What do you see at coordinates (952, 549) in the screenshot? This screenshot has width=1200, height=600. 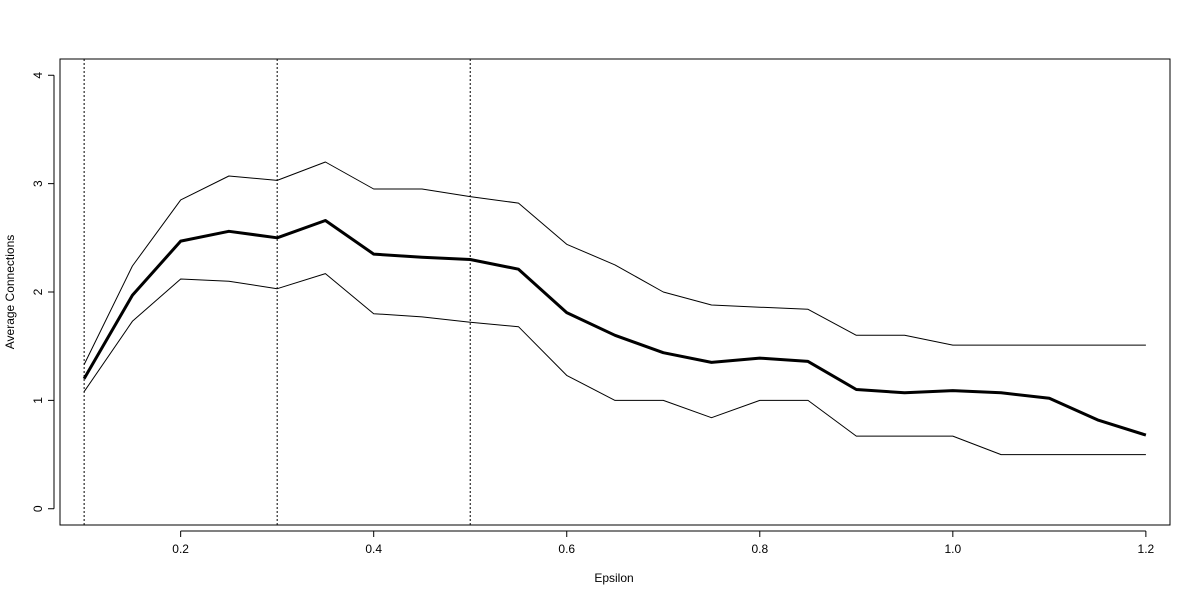 I see `x-tick-label: 1.0` at bounding box center [952, 549].